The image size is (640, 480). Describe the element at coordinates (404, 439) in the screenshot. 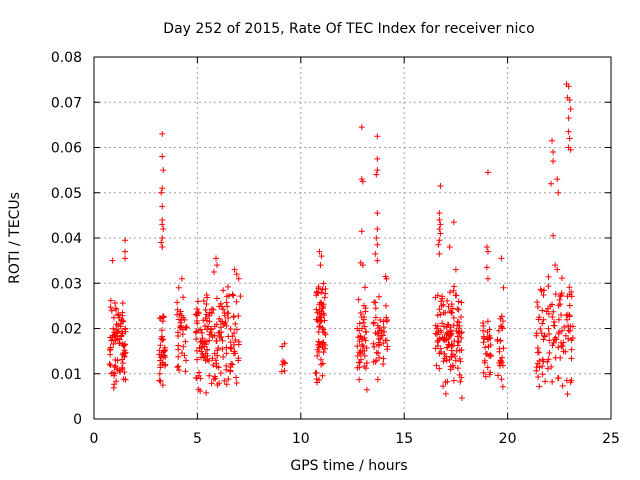

I see `x-tick-label: 15` at that location.